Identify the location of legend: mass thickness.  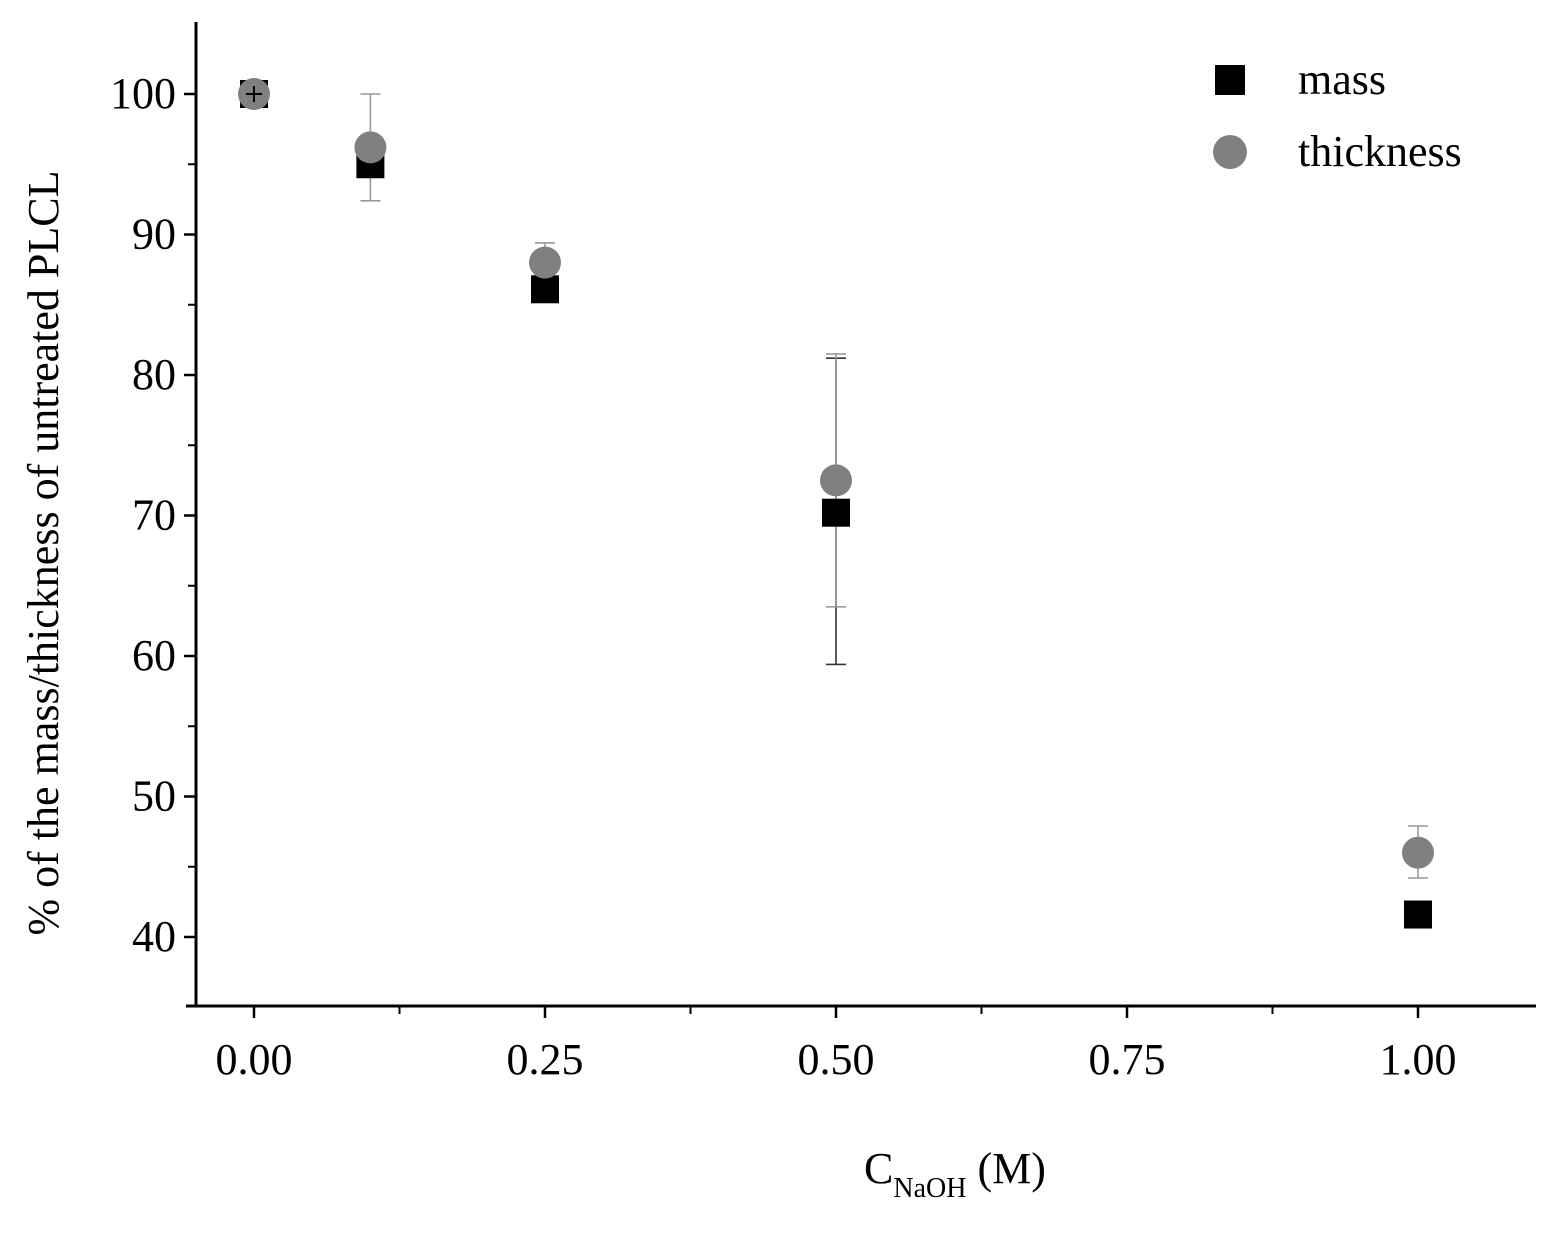
(1337, 115).